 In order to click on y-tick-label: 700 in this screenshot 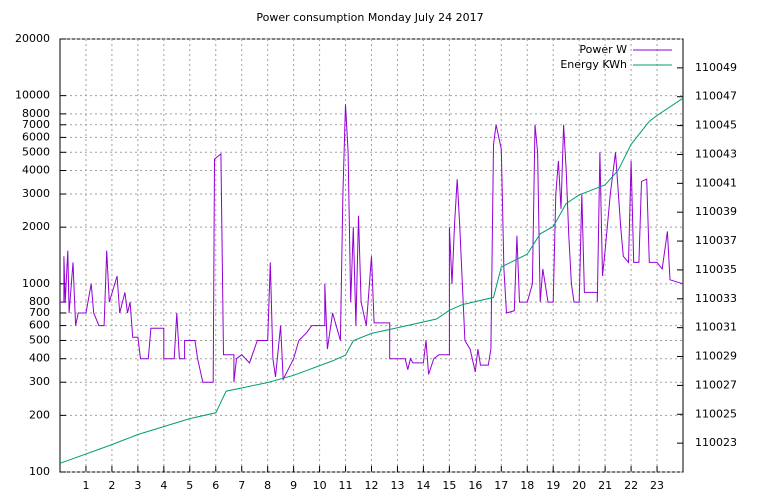, I will do `click(39, 312)`.